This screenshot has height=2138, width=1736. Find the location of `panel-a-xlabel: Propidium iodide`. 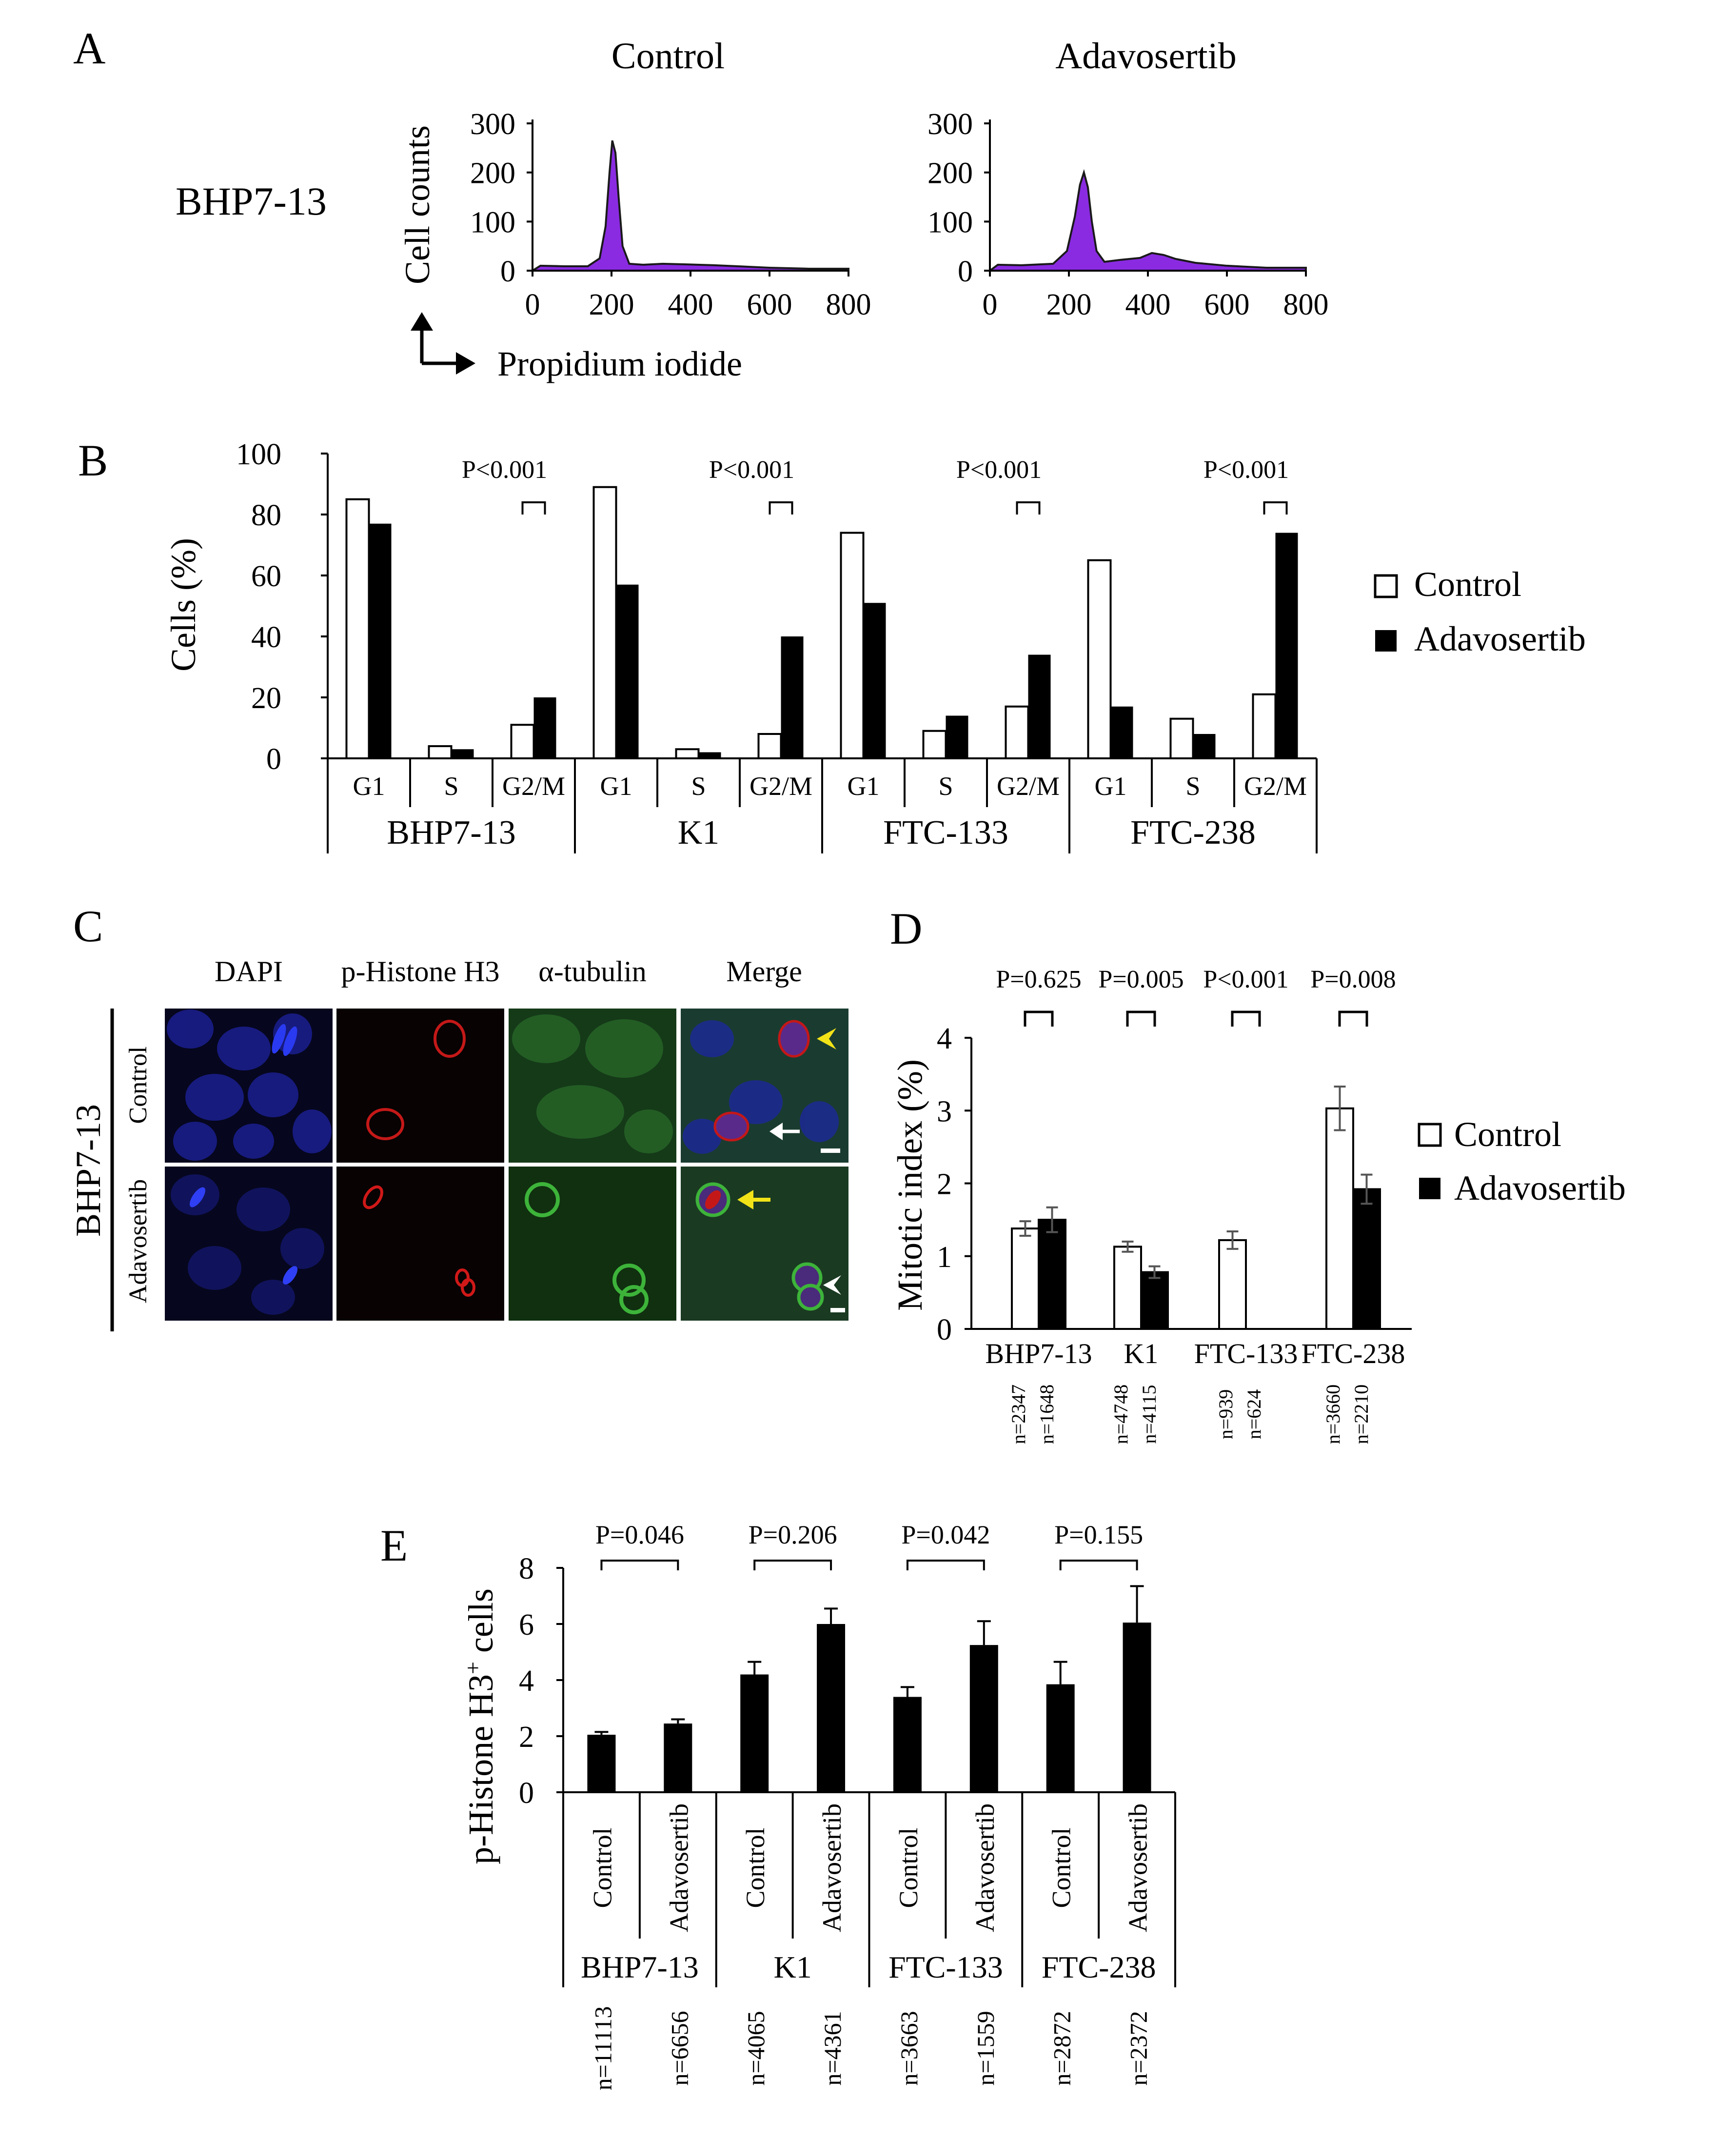

panel-a-xlabel: Propidium iodide is located at coordinates (619, 363).